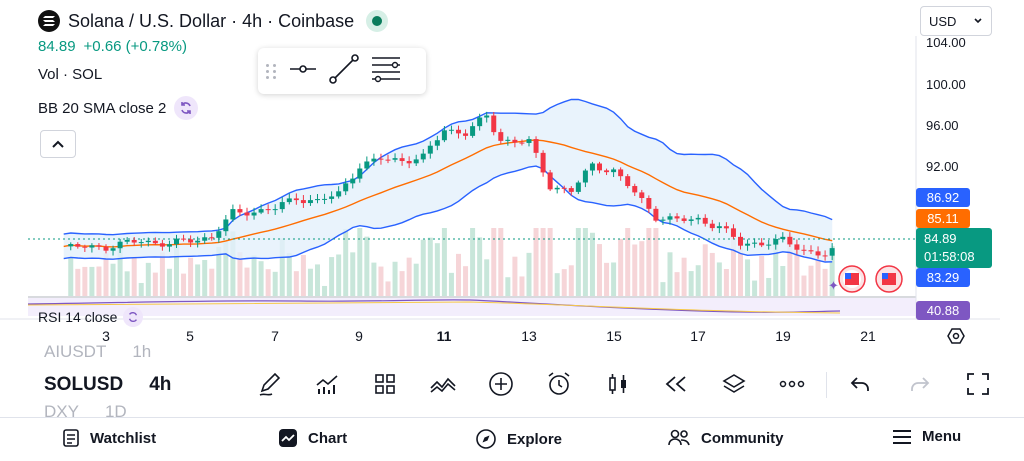 This screenshot has height=461, width=1024. Describe the element at coordinates (70, 74) in the screenshot. I see `volume-legend: Vol · SOL` at that location.